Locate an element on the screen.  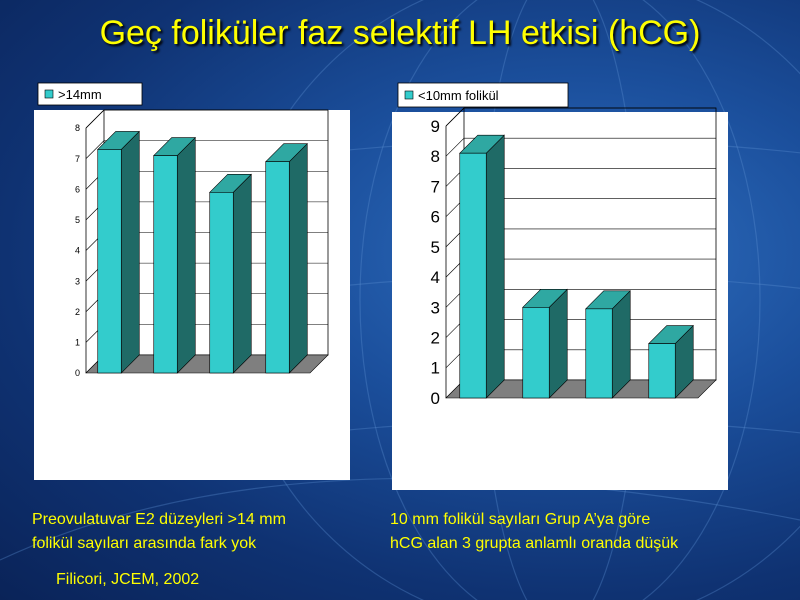
caption-right-line-1: 10 mm folikül sayıları Grup A’ya göre is located at coordinates (520, 519).